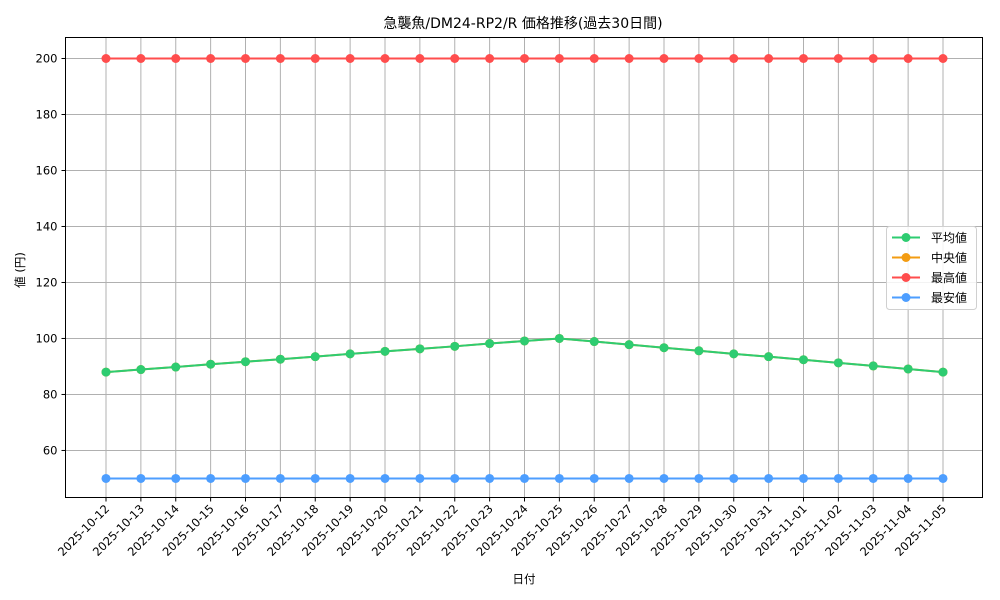  Describe the element at coordinates (931, 268) in the screenshot. I see `legend-box` at that location.